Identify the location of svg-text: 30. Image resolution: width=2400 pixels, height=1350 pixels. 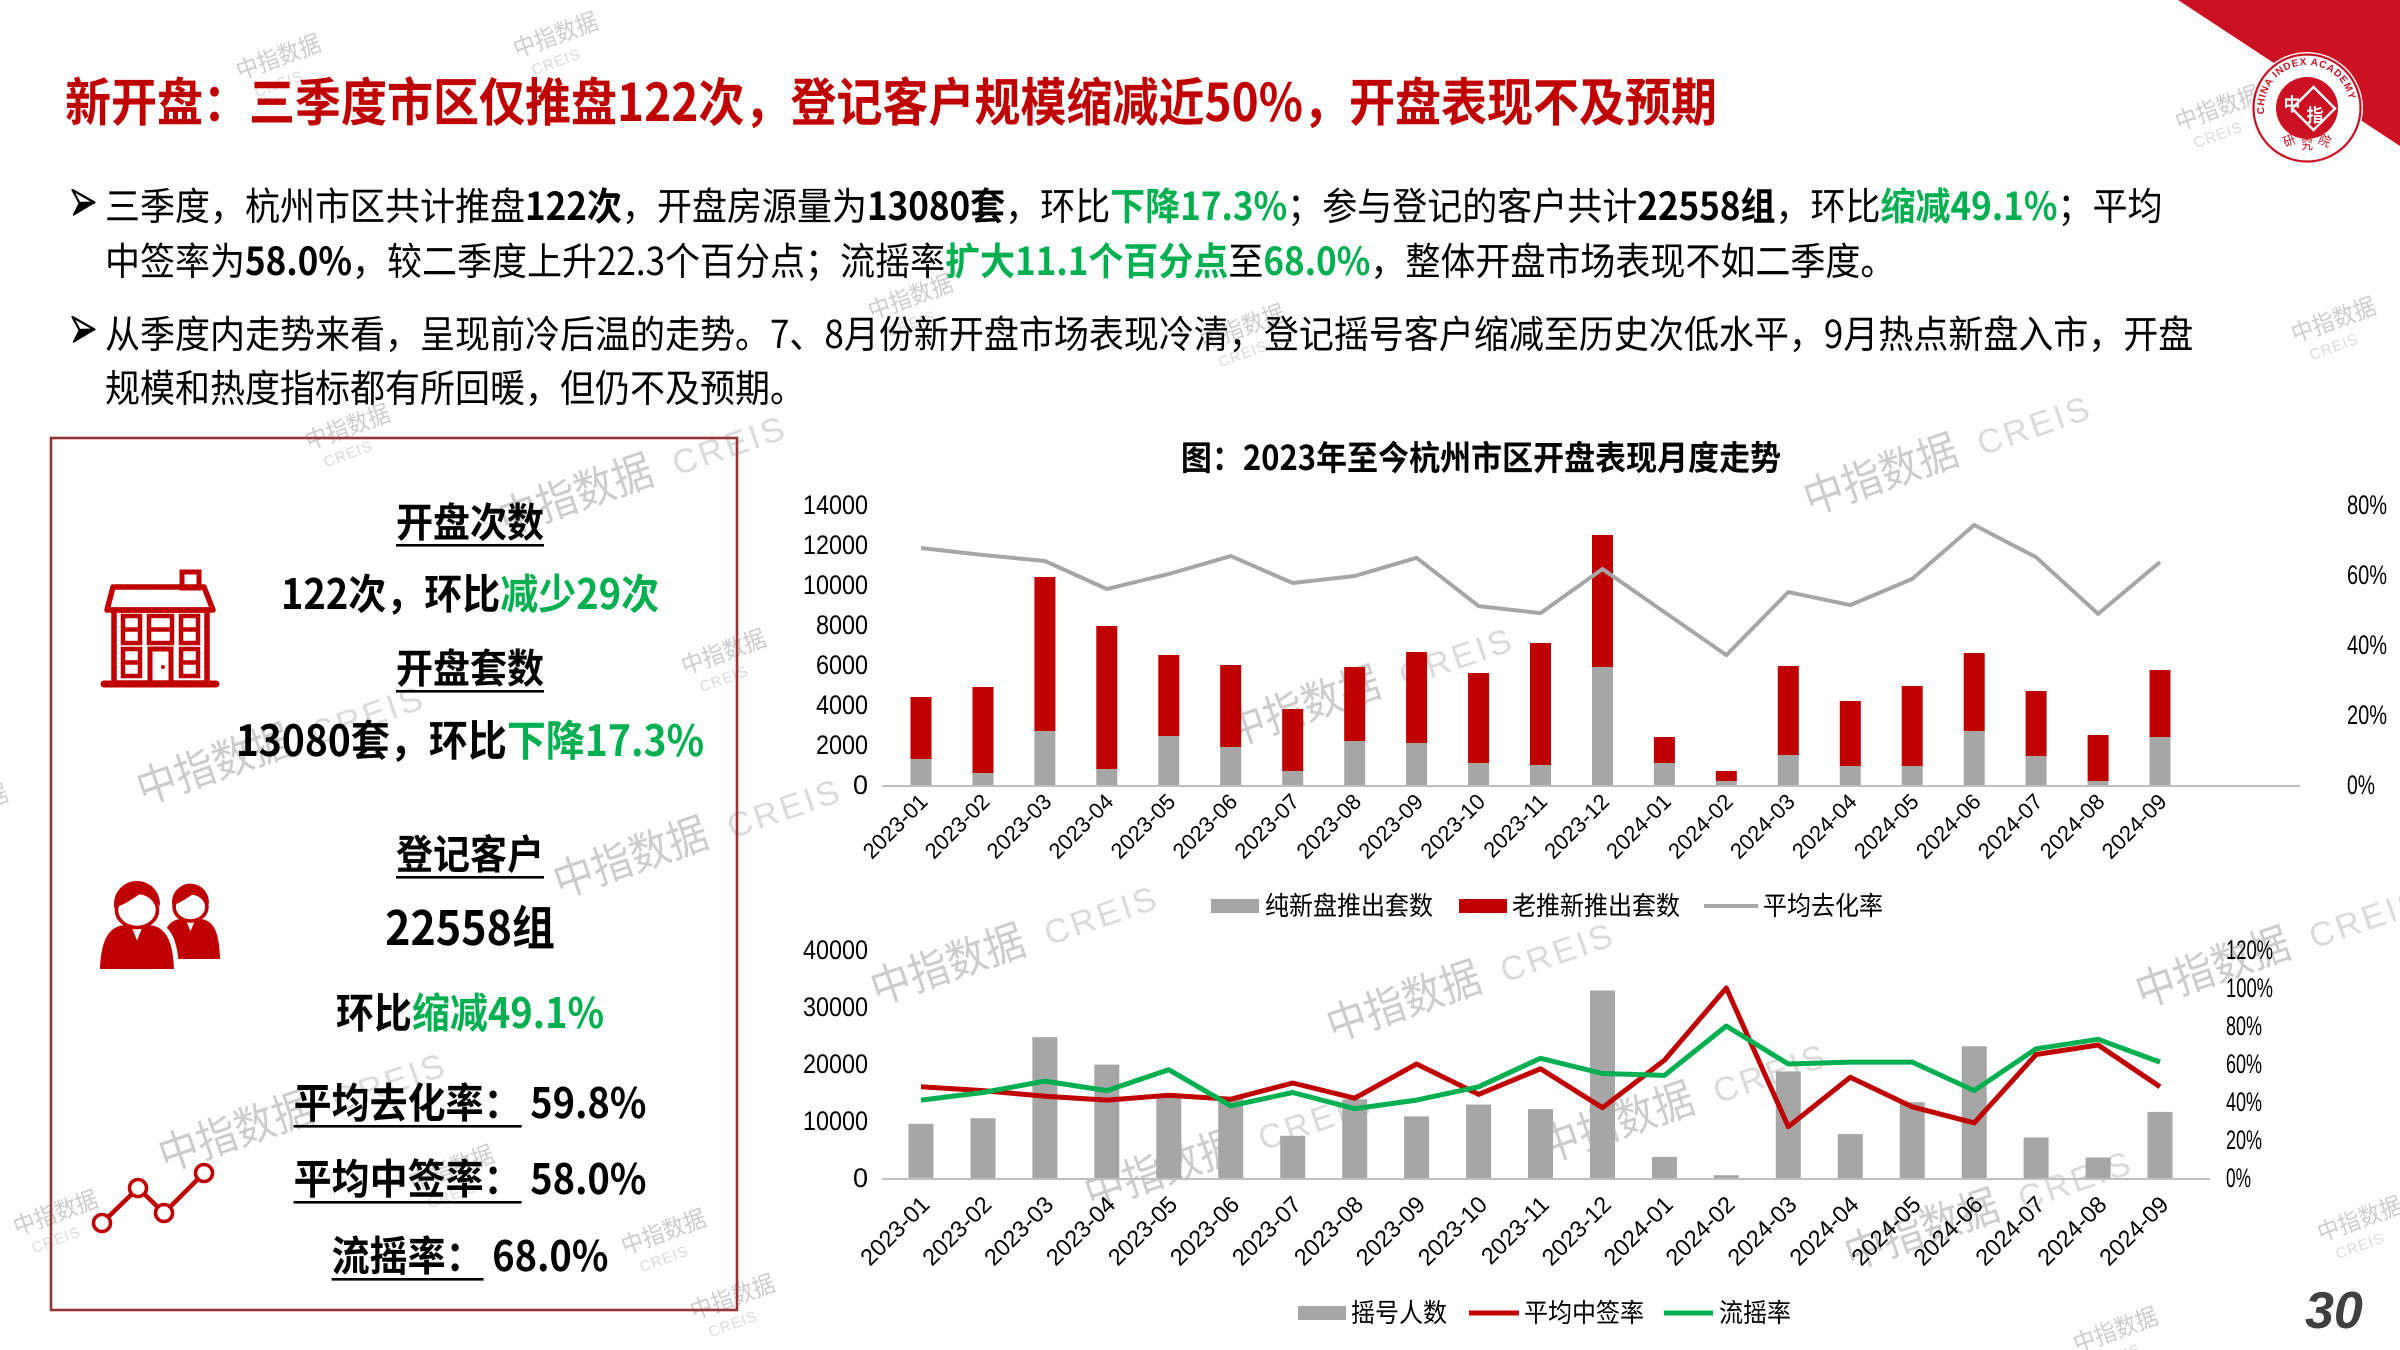
(2334, 1311).